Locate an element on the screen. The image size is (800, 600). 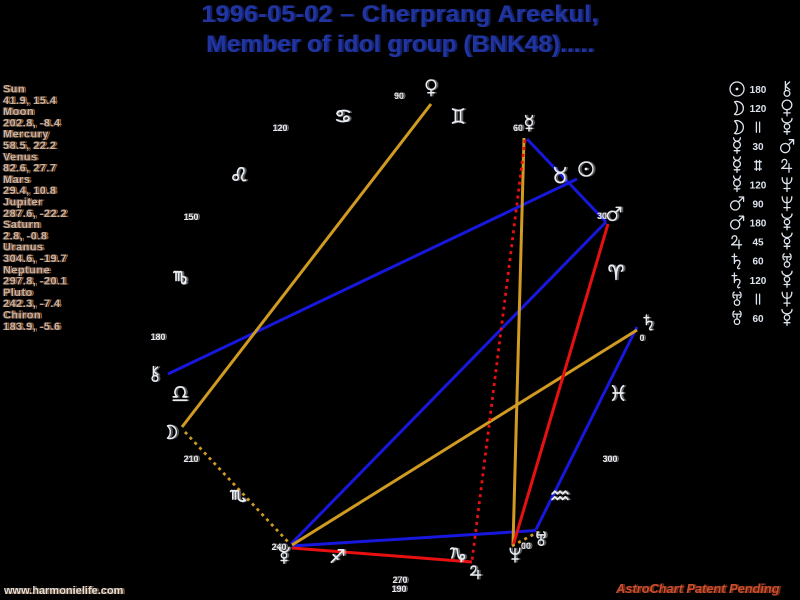
svg-text: 45 is located at coordinates (758, 243).